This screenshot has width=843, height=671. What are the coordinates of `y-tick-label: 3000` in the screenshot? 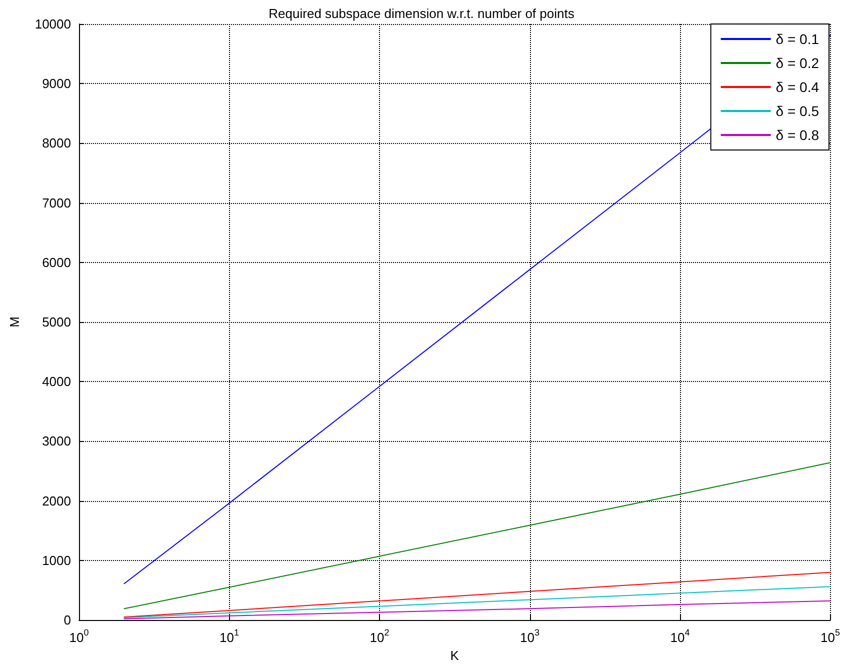 It's located at (56, 441).